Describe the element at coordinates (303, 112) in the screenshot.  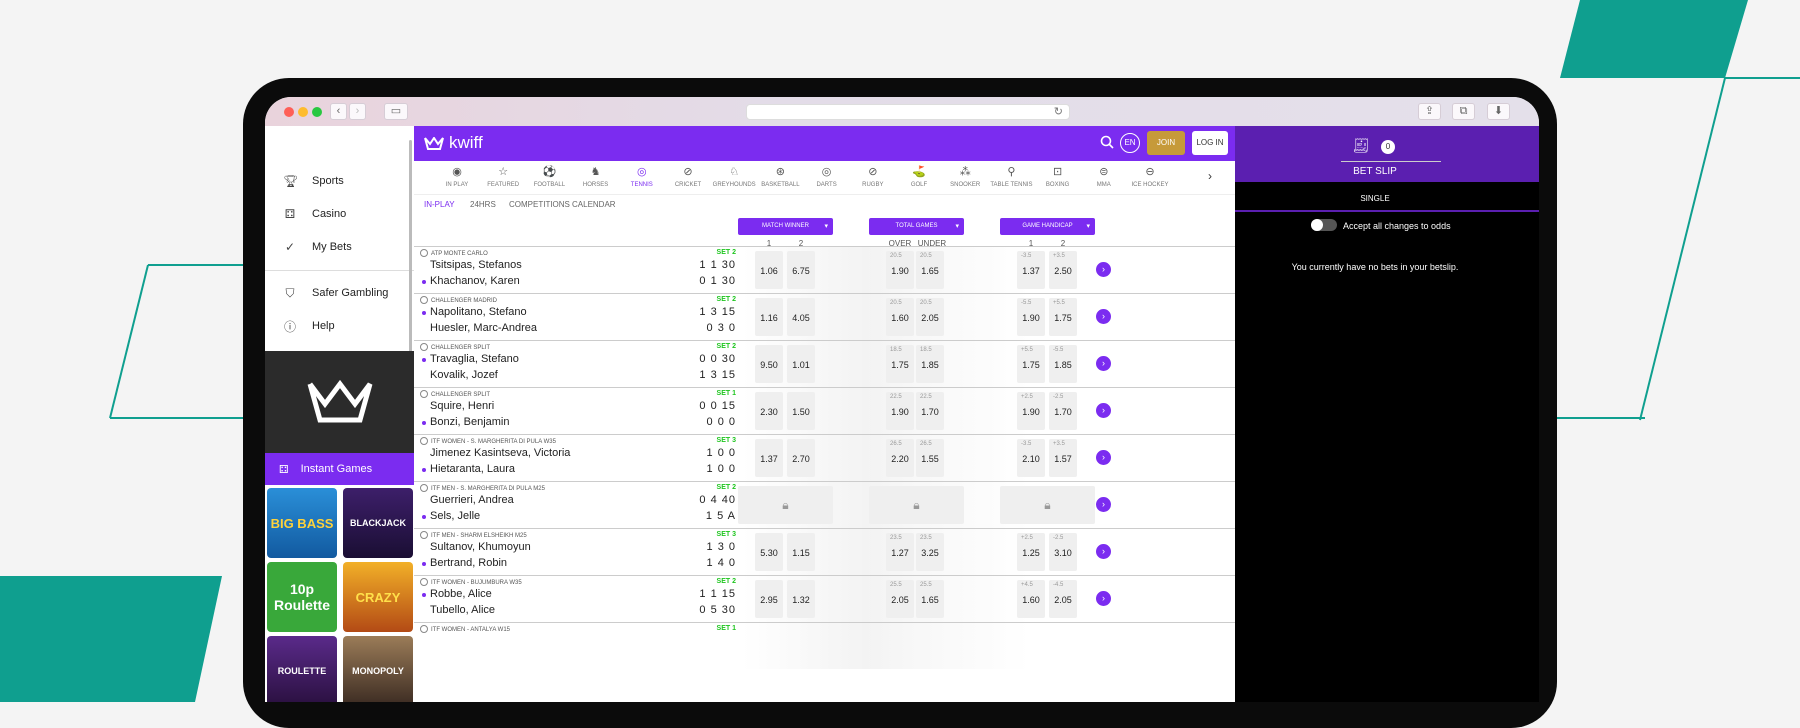
I see `minimize-window-dot` at that location.